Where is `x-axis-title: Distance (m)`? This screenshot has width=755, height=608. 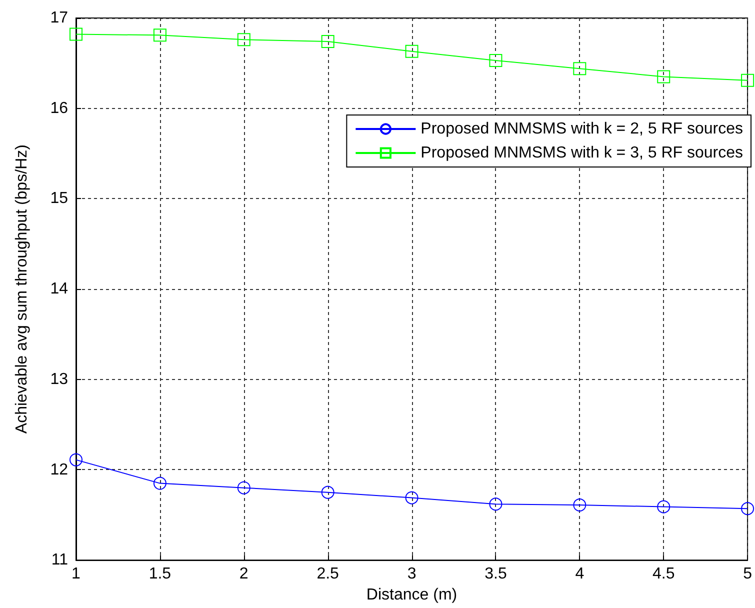 x-axis-title: Distance (m) is located at coordinates (412, 595).